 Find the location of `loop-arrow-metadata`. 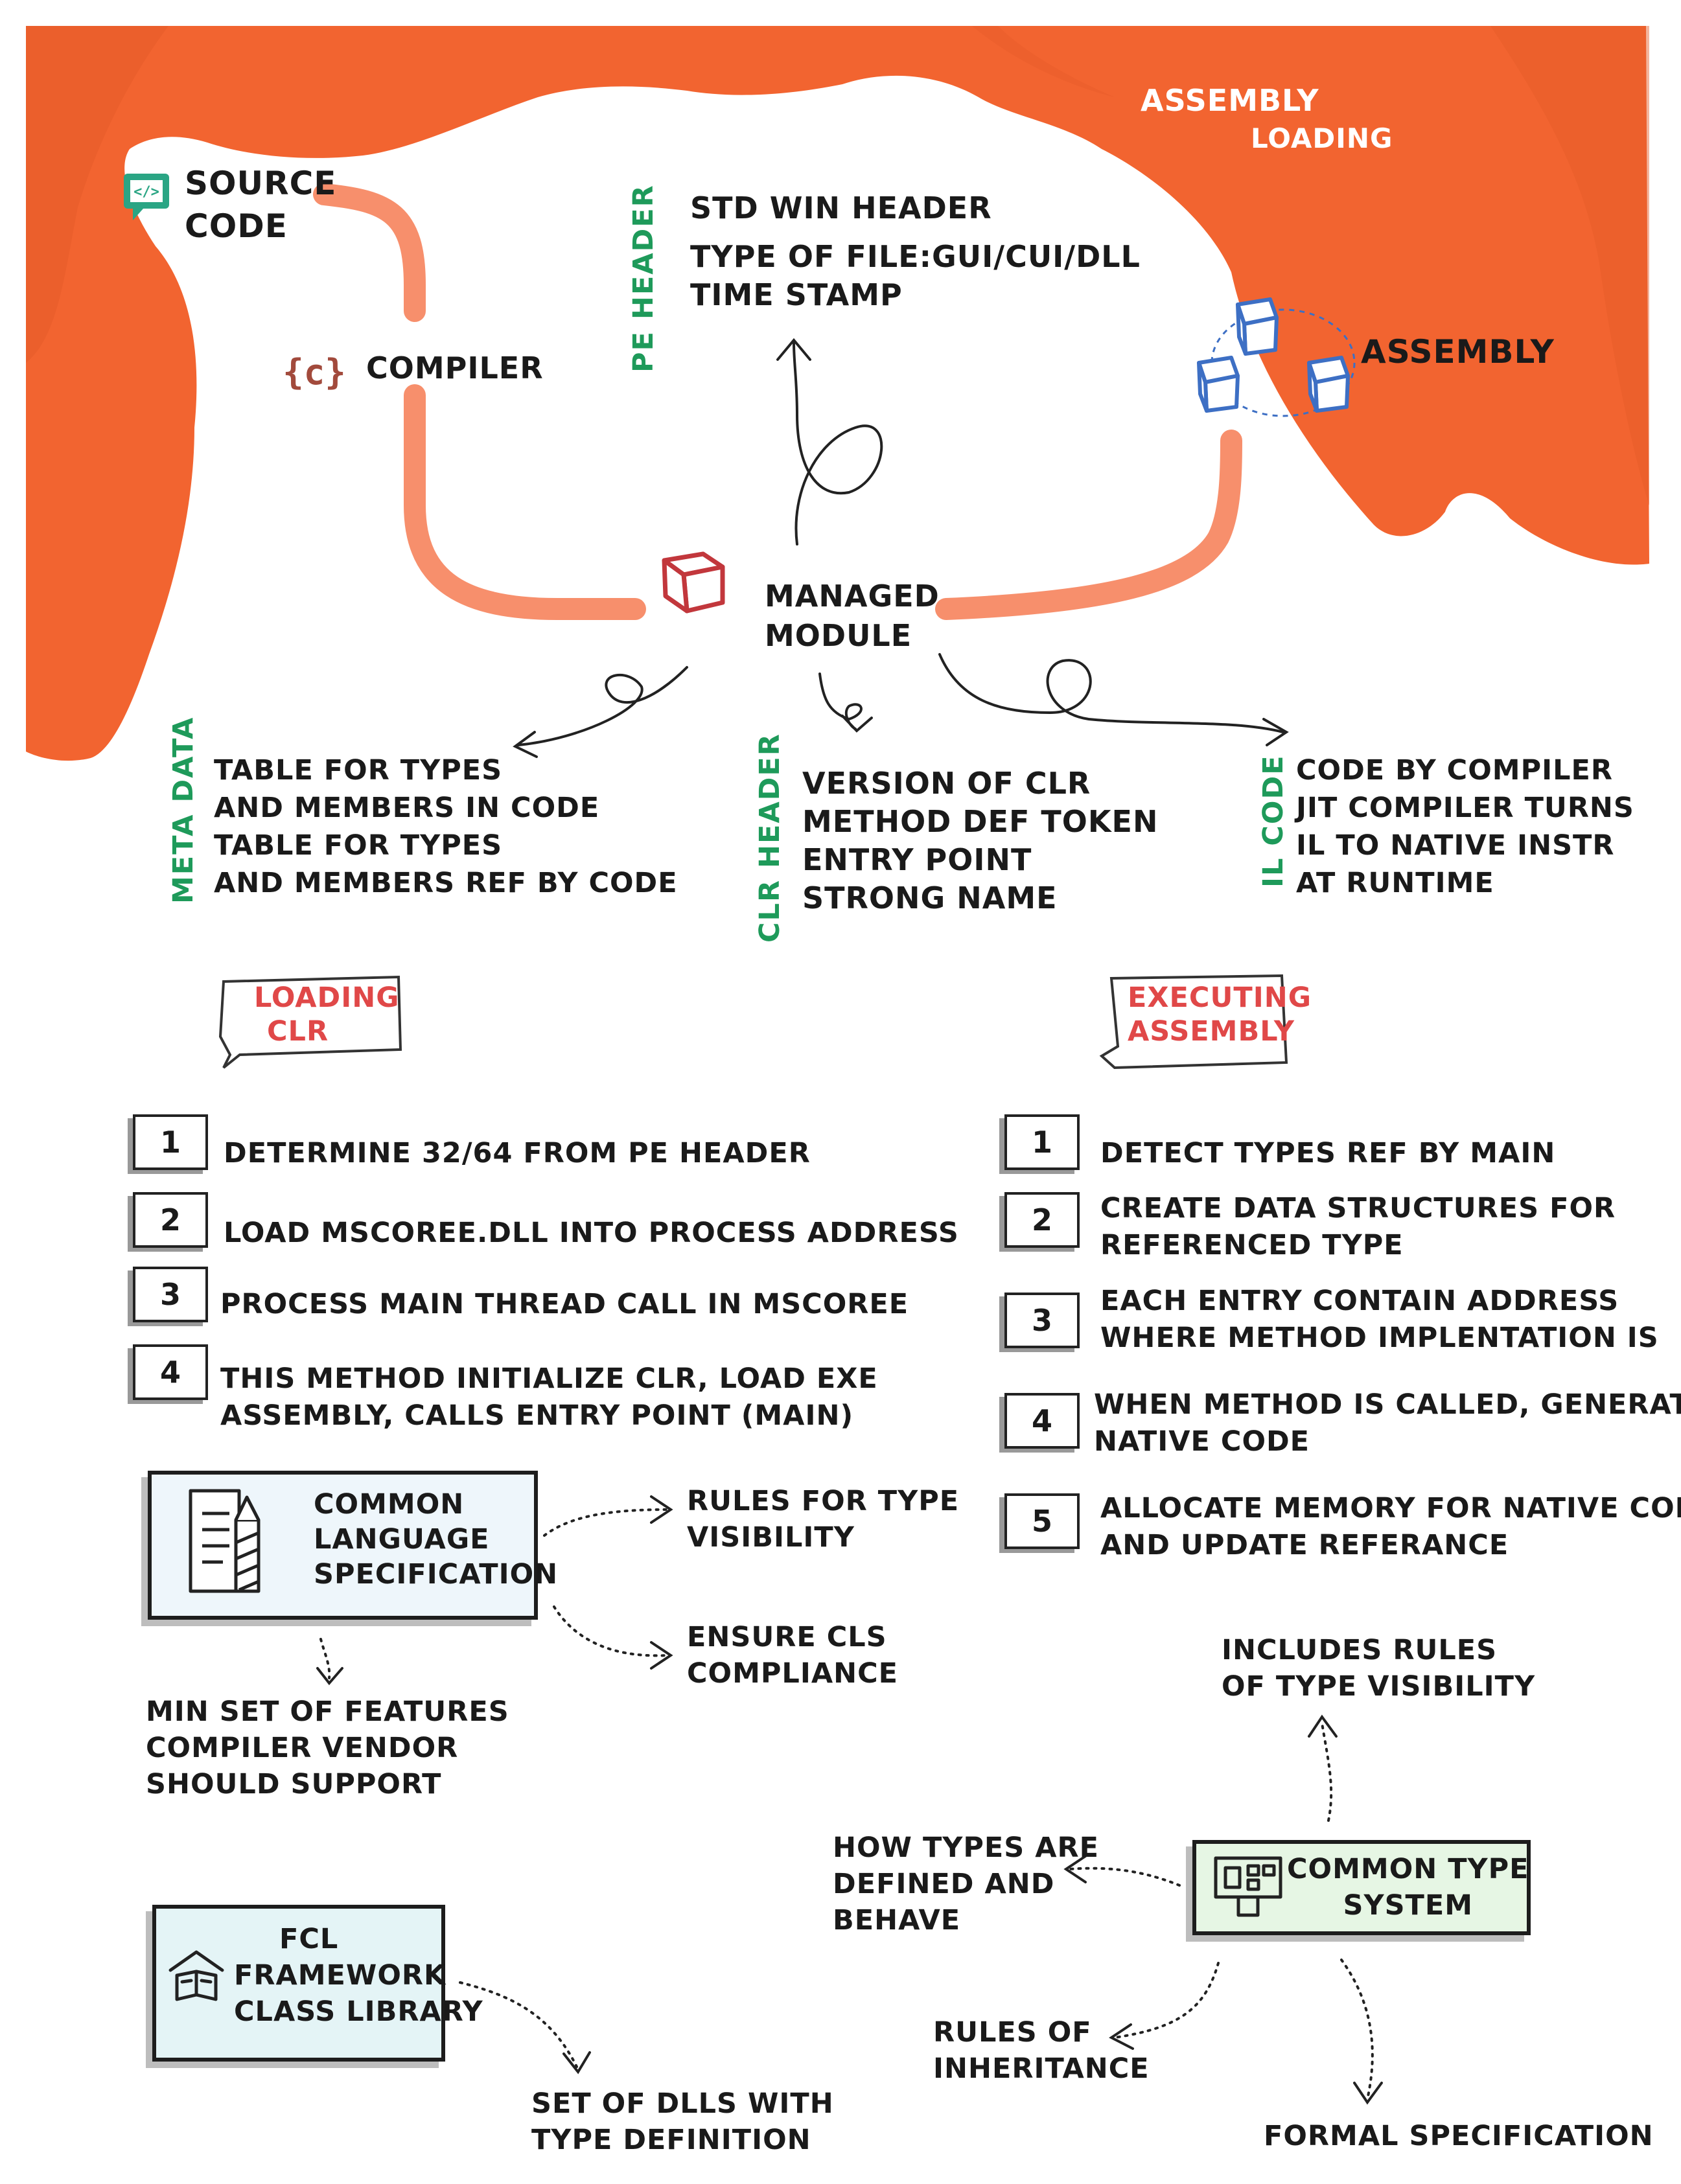

loop-arrow-metadata is located at coordinates (602, 706).